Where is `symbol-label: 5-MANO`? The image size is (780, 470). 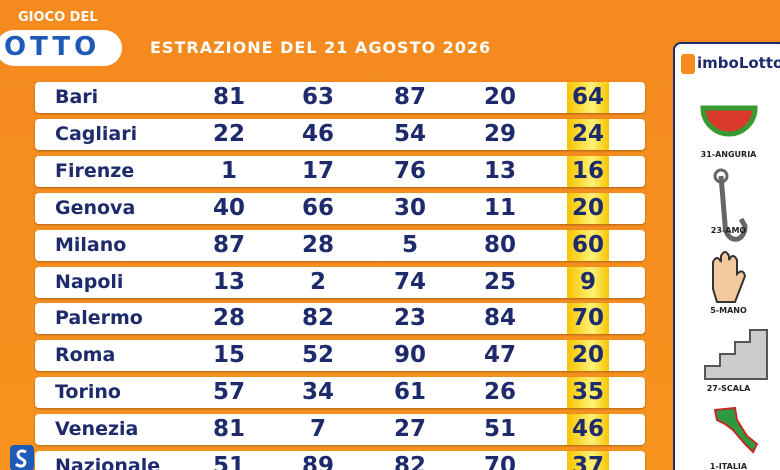
symbol-label: 5-MANO is located at coordinates (728, 310).